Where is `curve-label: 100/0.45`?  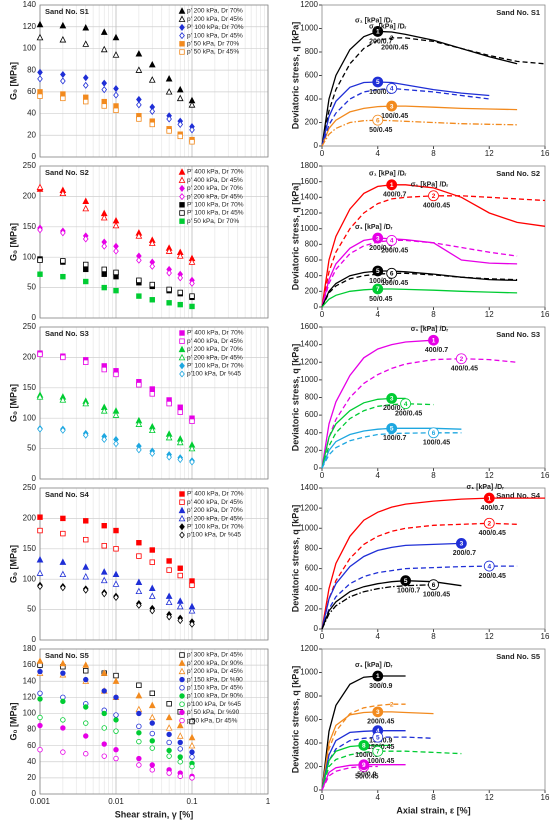 curve-label: 100/0.45 is located at coordinates (436, 443).